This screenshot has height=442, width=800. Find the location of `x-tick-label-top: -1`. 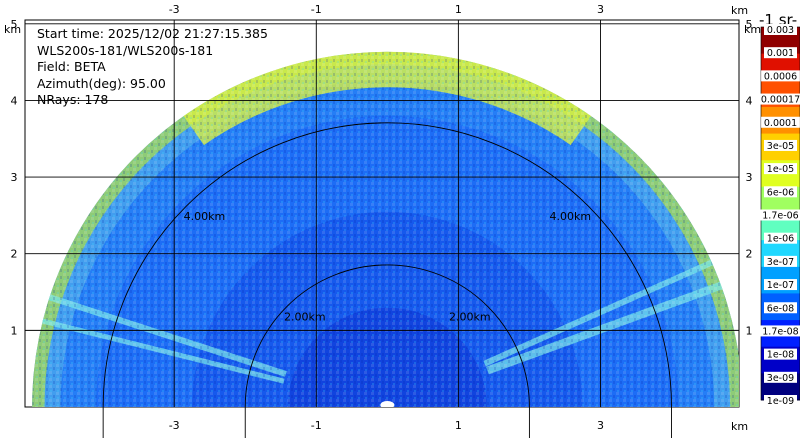

x-tick-label-top: -1 is located at coordinates (316, 9).